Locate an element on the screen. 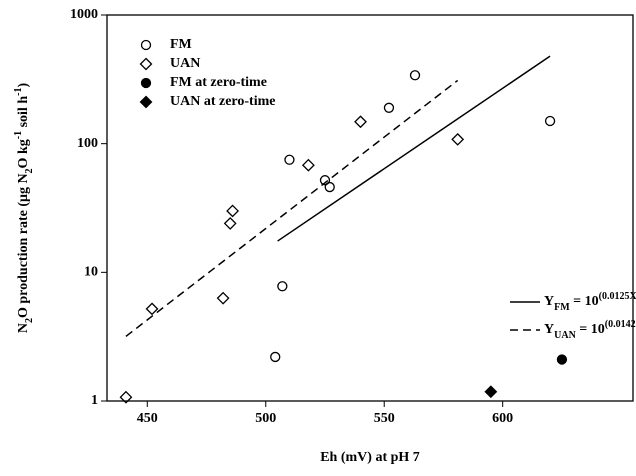 The height and width of the screenshot is (476, 636). y-tick-label: 1000 is located at coordinates (84, 14).